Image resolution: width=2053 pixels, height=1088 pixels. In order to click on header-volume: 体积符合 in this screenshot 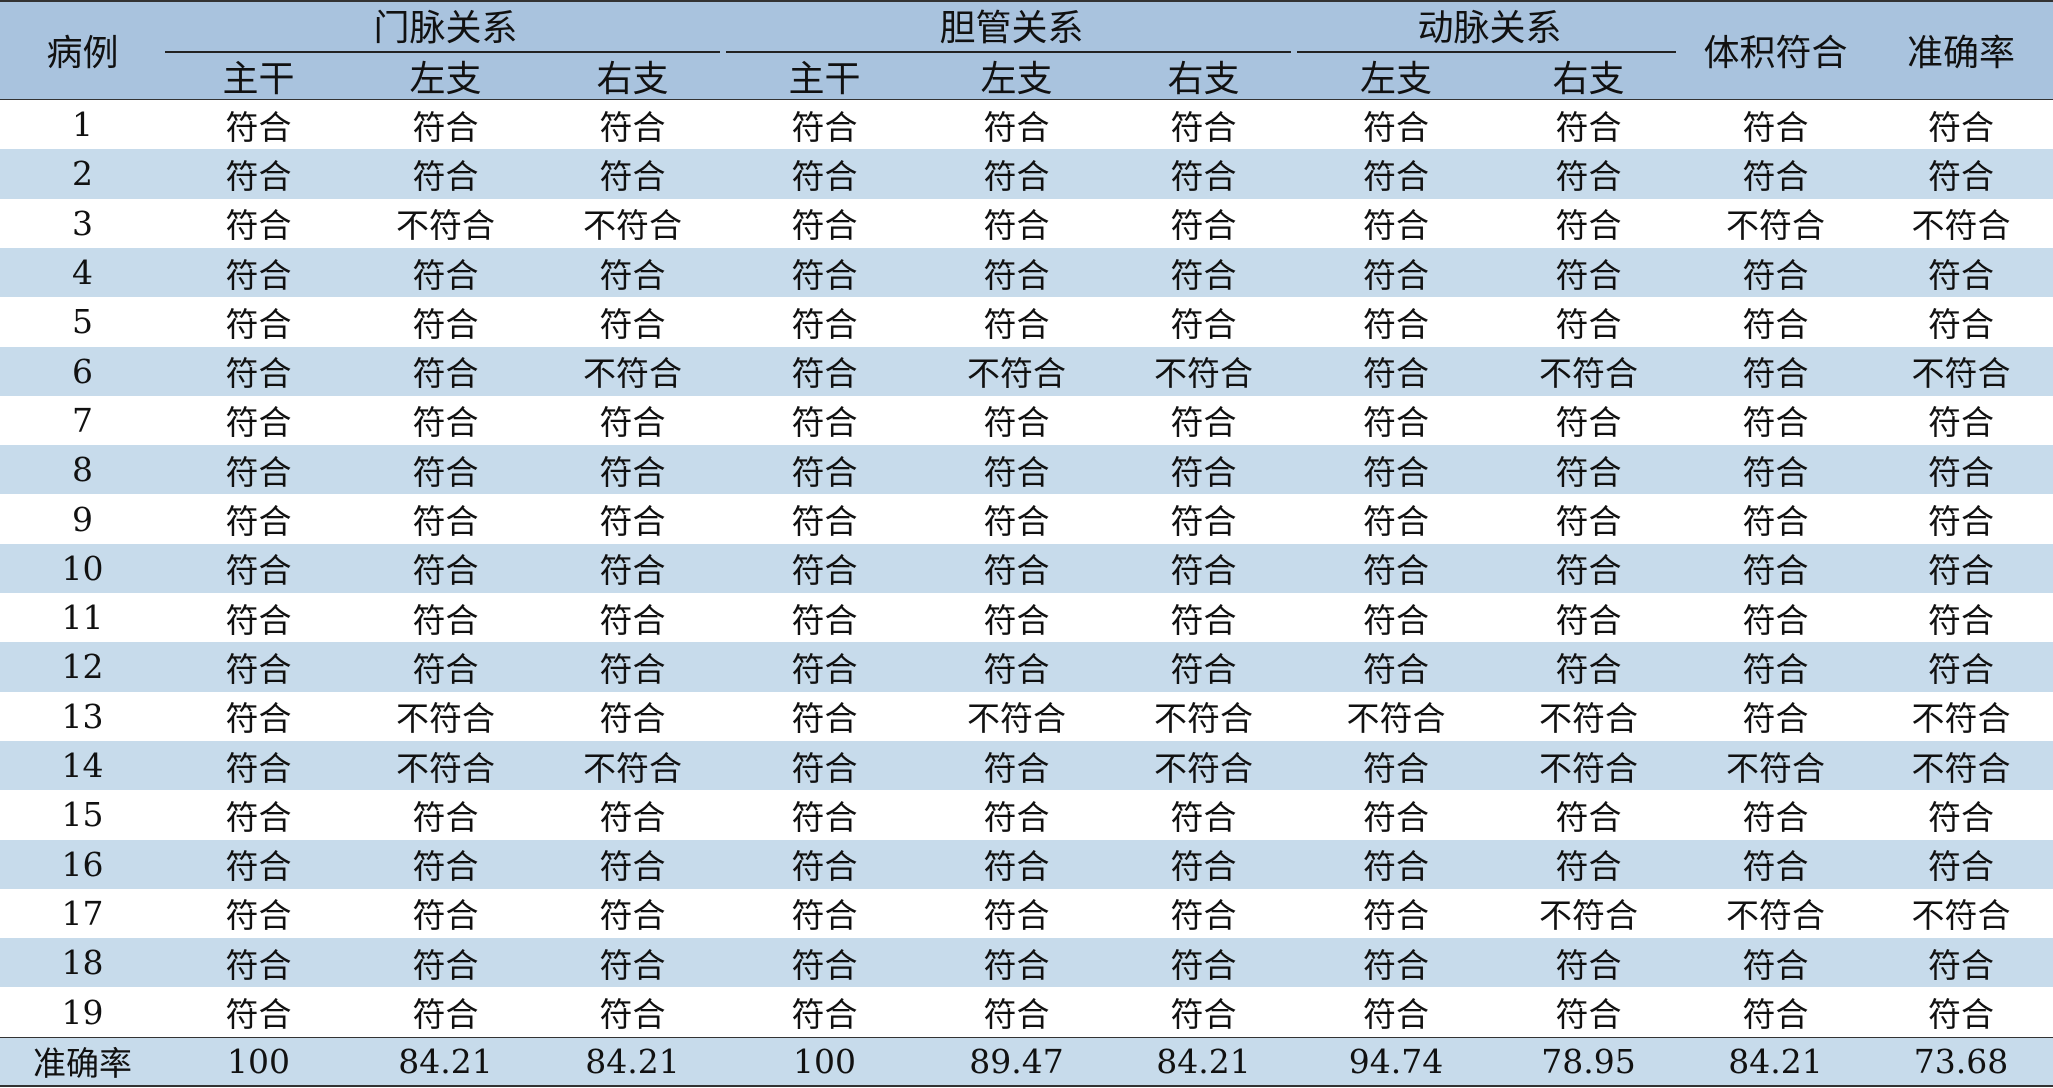, I will do `click(1775, 53)`.